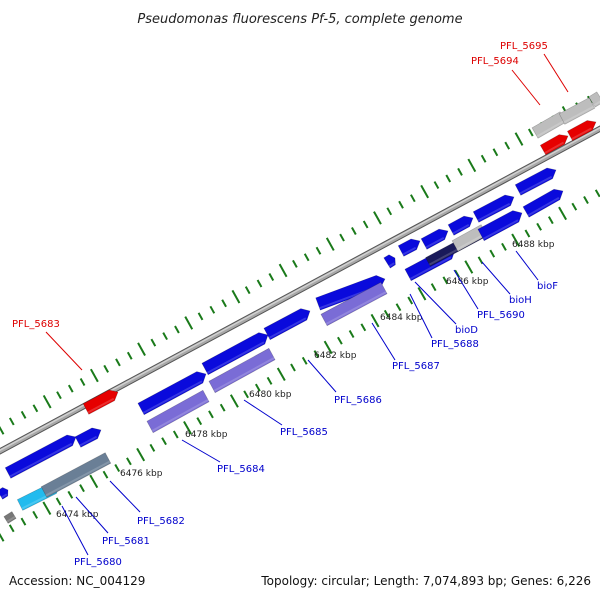  Describe the element at coordinates (471, 241) in the screenshot. I see `gene-pfl5690-lightgray-highlight` at that location.